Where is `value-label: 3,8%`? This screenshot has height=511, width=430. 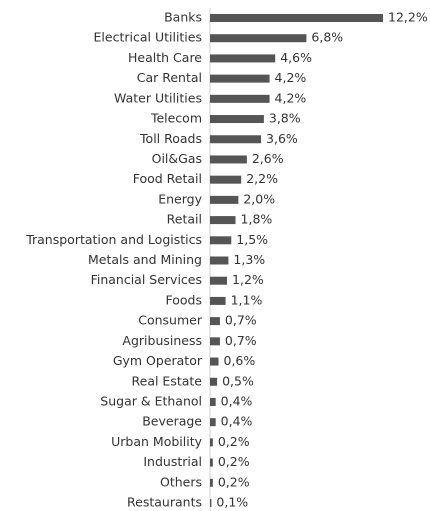 value-label: 3,8% is located at coordinates (285, 118).